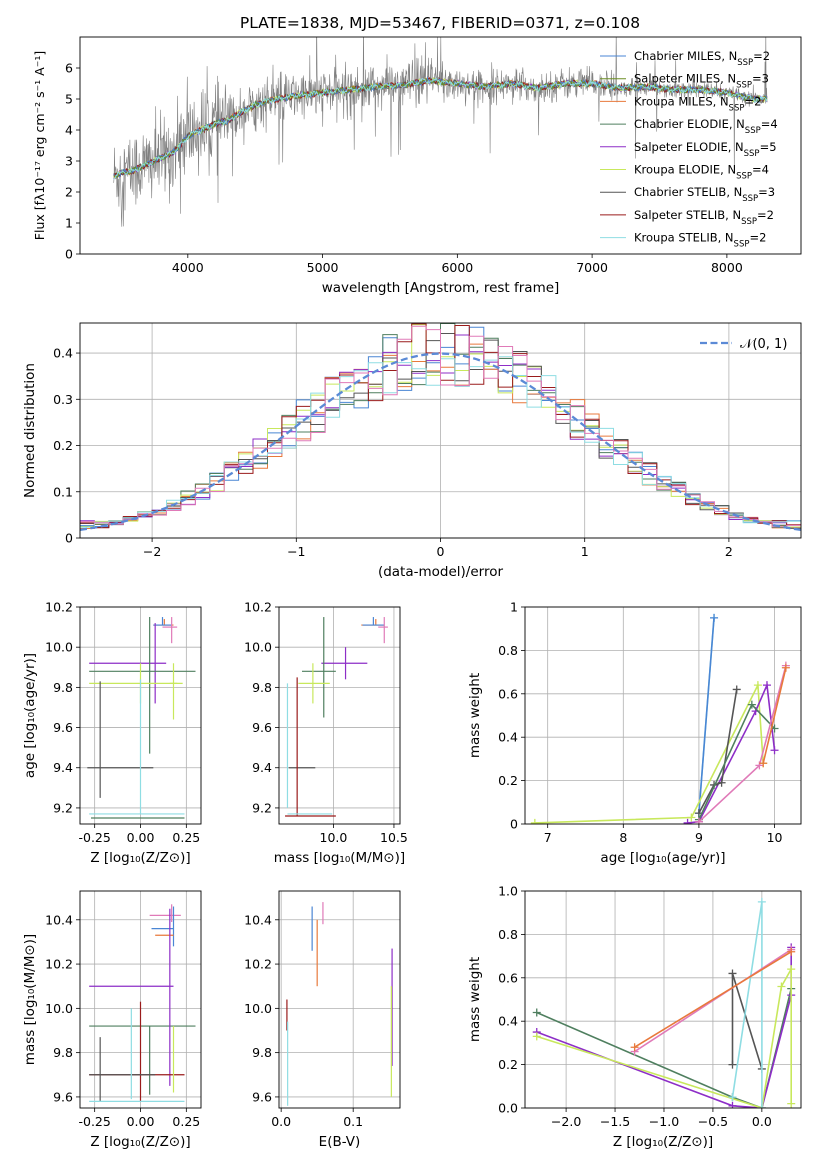  What do you see at coordinates (705, 149) in the screenshot?
I see `legend-entry: Salpeter ELODIE, NSSP=5` at bounding box center [705, 149].